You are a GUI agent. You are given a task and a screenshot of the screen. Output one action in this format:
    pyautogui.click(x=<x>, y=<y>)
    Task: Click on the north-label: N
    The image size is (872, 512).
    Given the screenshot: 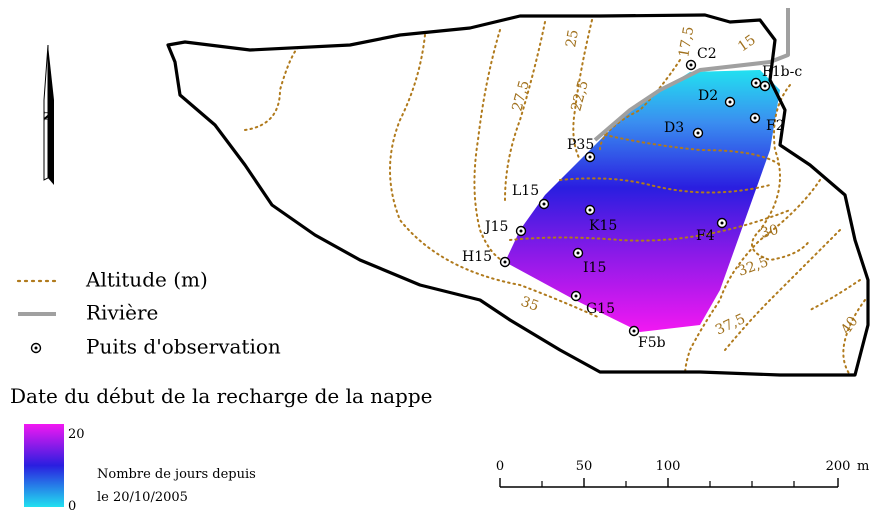 What is the action you would take?
    pyautogui.click(x=48, y=116)
    